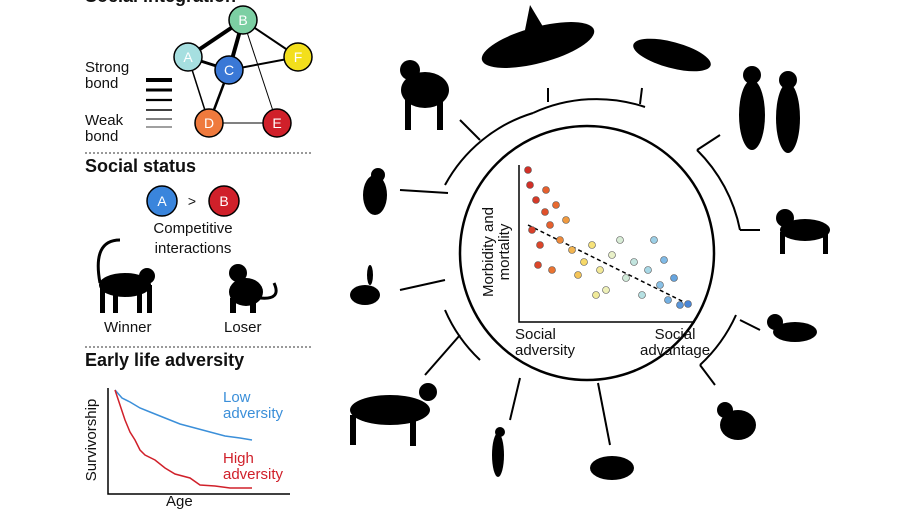  I want to click on node-label: A, so click(188, 57).